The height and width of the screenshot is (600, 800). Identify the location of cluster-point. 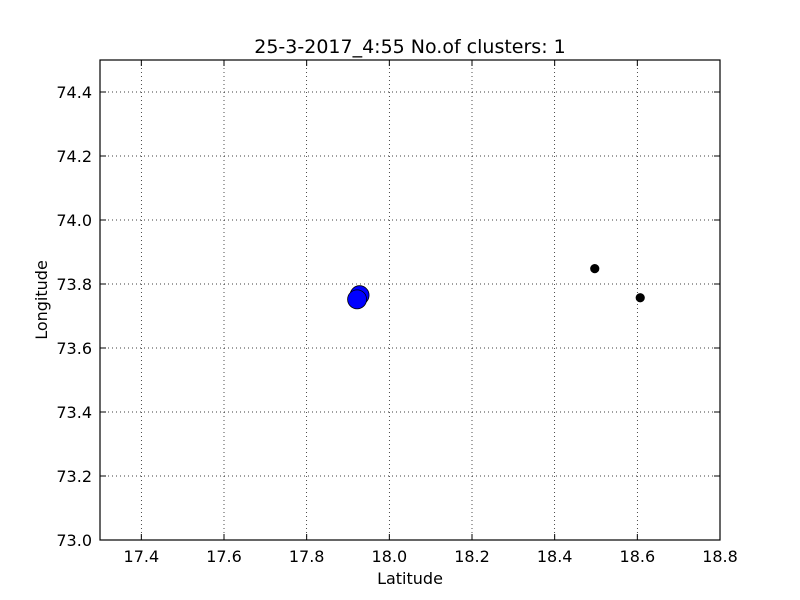
(357, 299).